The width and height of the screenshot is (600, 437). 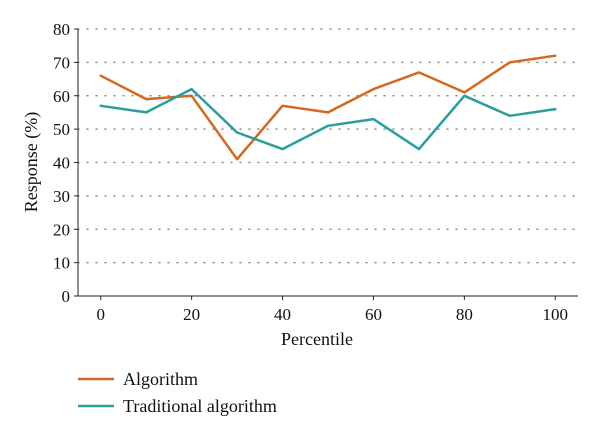 What do you see at coordinates (373, 314) in the screenshot?
I see `x-tick-label-60: 60` at bounding box center [373, 314].